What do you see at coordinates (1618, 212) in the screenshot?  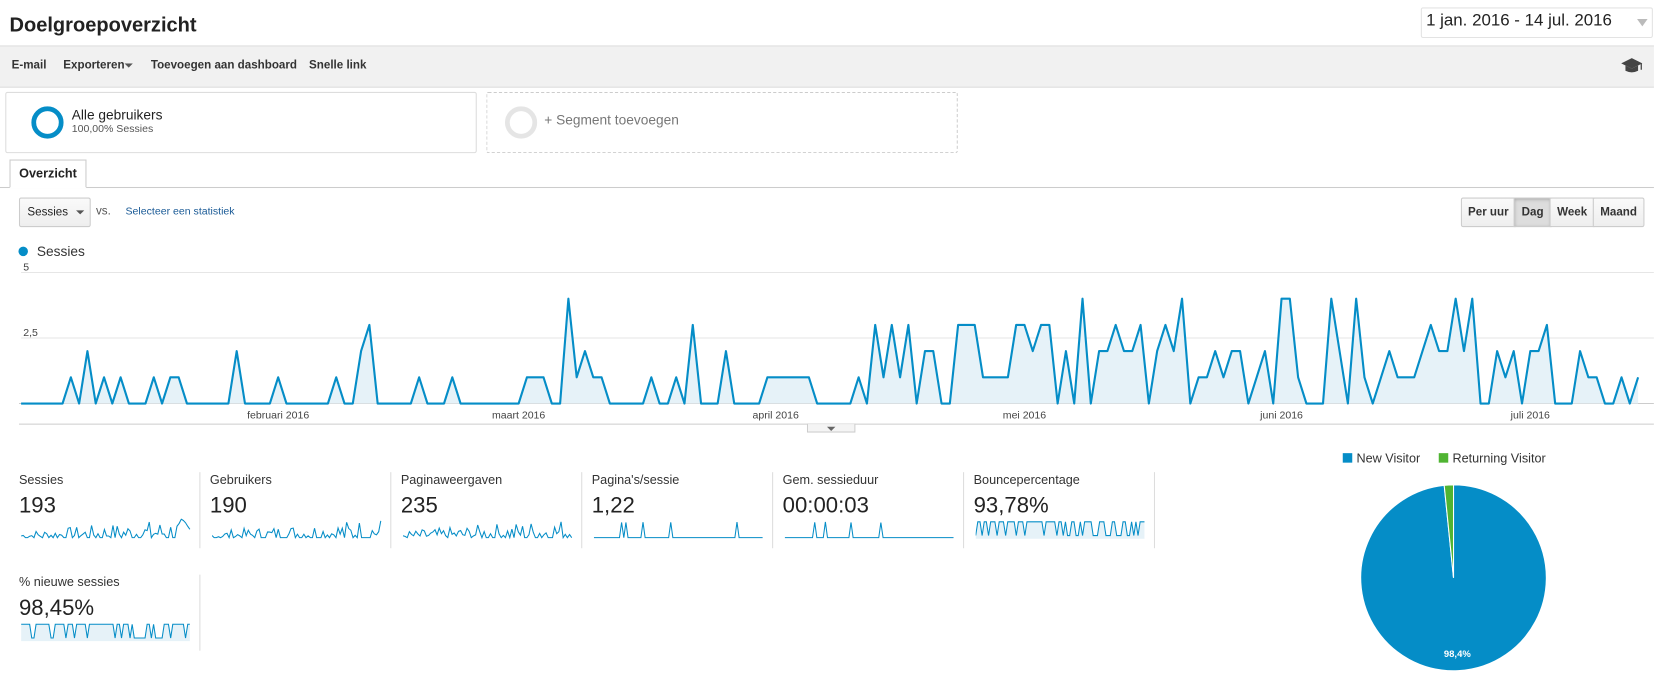 I see `interval-button: Maand` at bounding box center [1618, 212].